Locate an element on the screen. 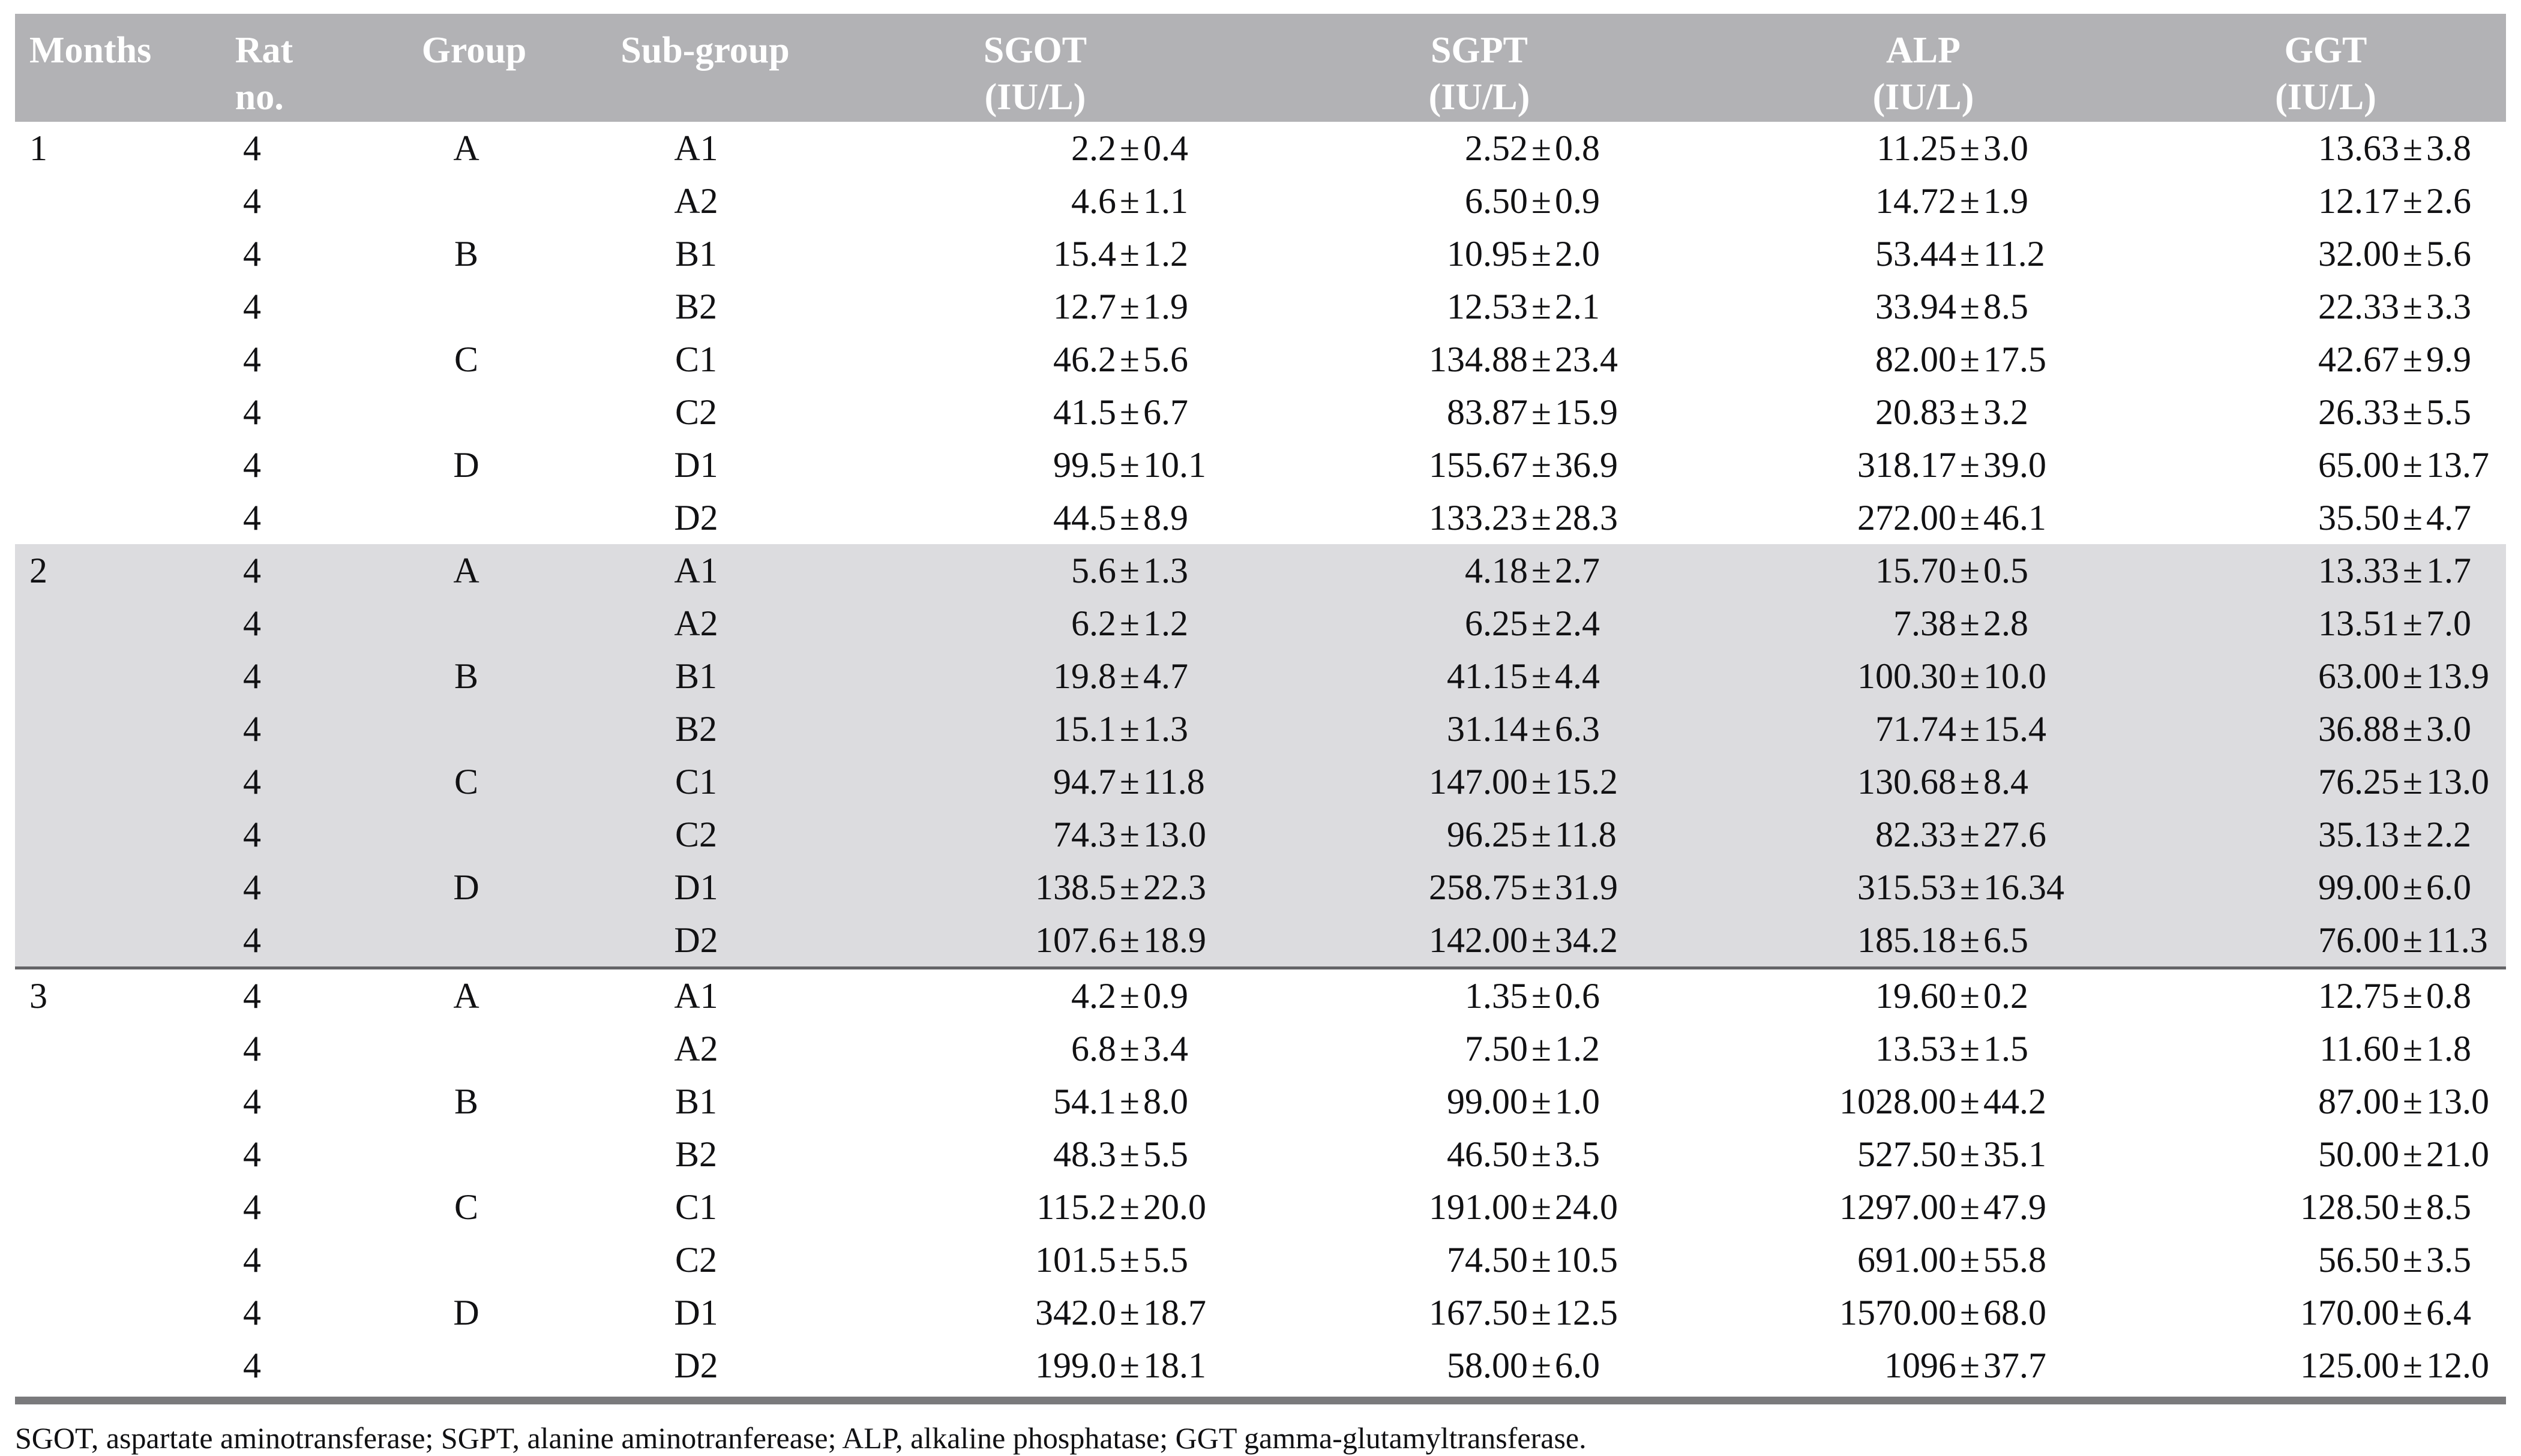 This screenshot has width=2521, height=1456. cell-alp: 1570.00 ±68.0 is located at coordinates (1923, 1313).